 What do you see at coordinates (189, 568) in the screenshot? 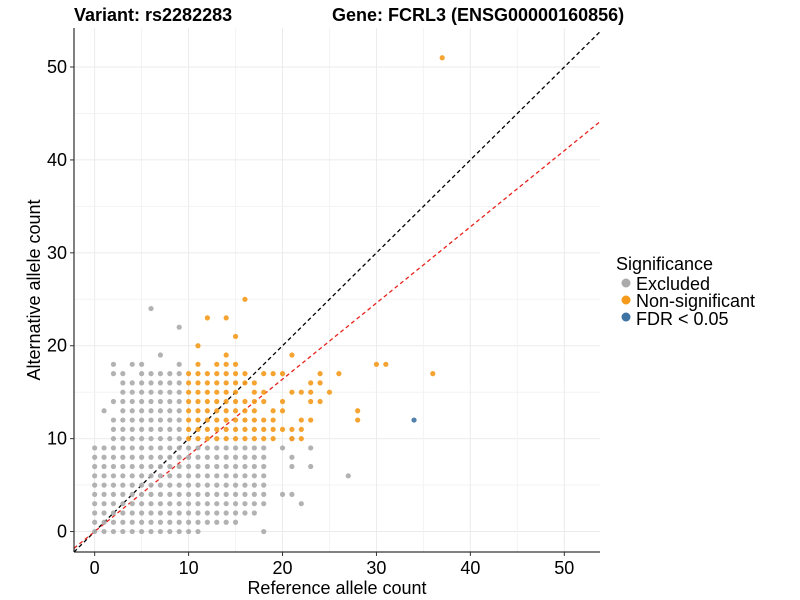
I see `x-tick-label: 10` at bounding box center [189, 568].